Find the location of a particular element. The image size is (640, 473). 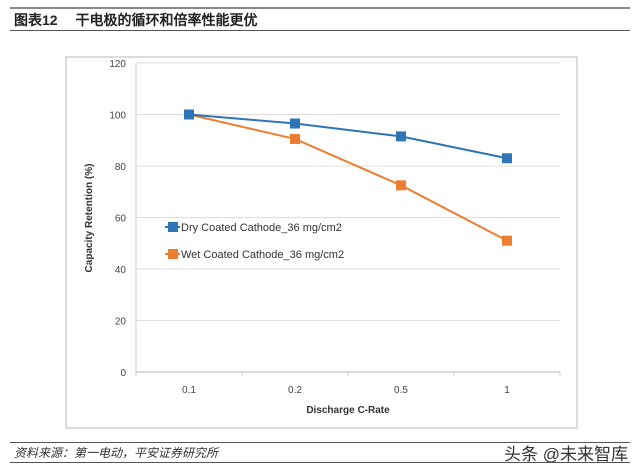

x-tick-label: 0.2 is located at coordinates (295, 390).